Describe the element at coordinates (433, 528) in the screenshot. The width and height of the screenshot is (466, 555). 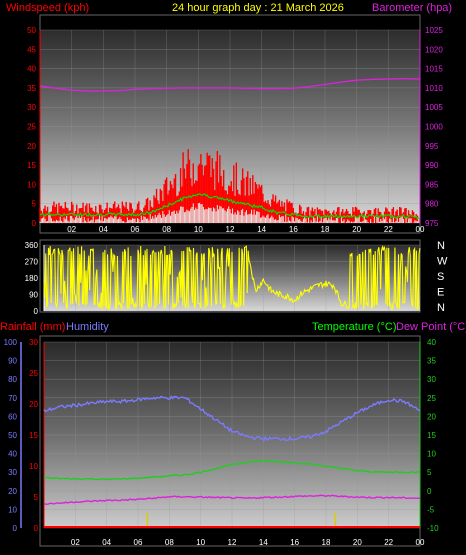
I see `temperature-tick: -10` at that location.